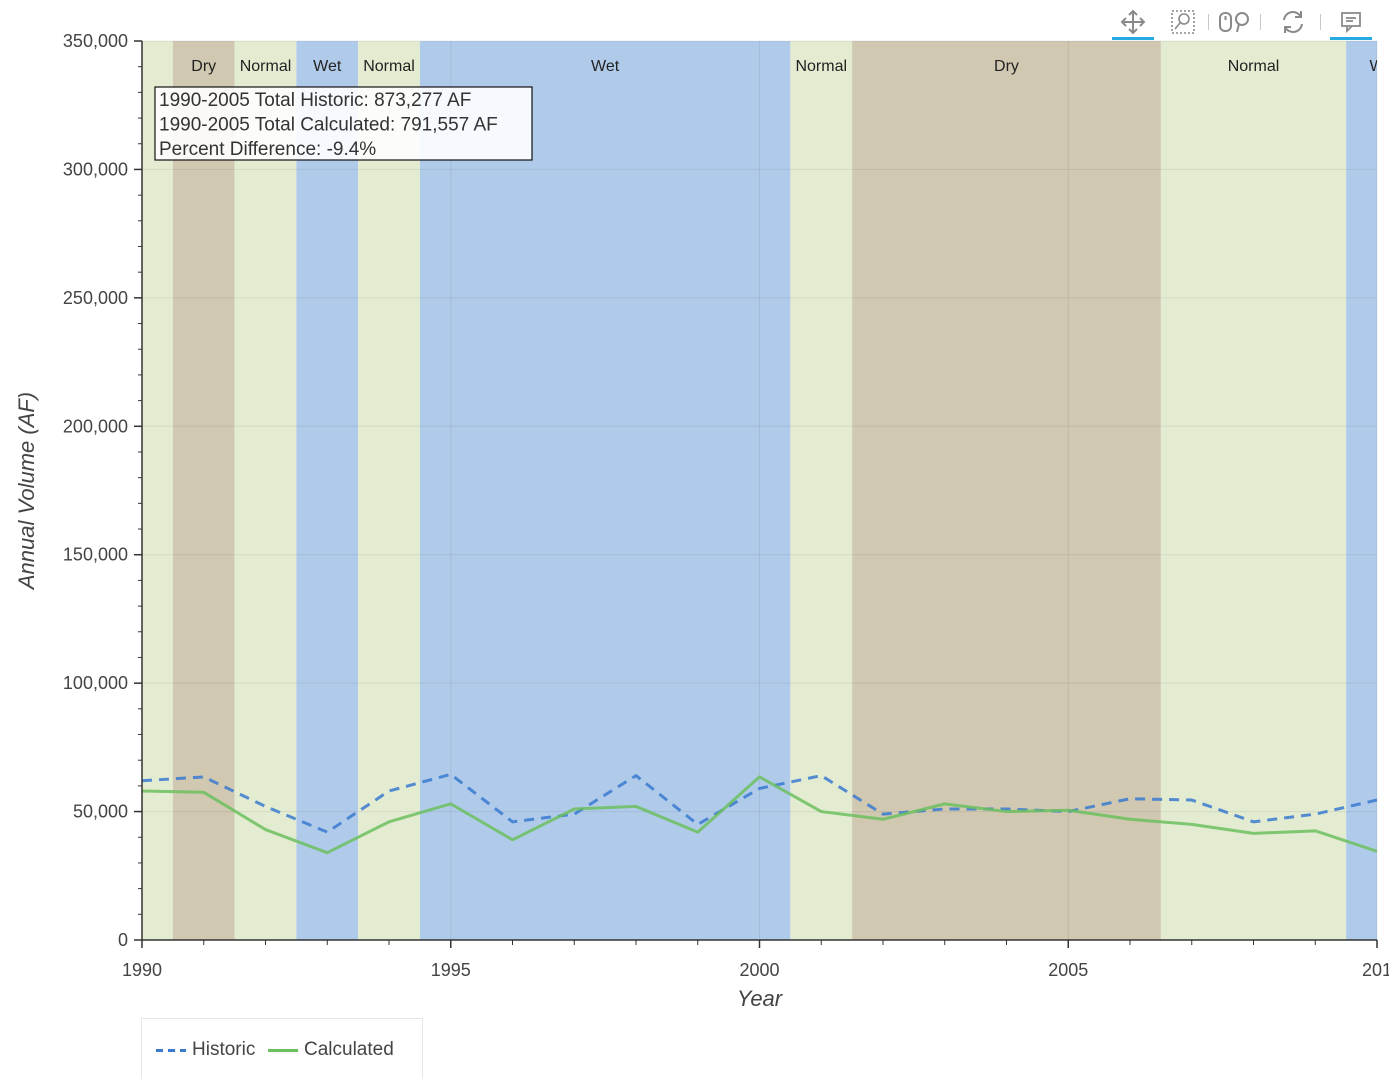 This screenshot has height=1079, width=1389. What do you see at coordinates (315, 100) in the screenshot?
I see `summary-line-1: 1990-2005 Total Historic: 873,277 AF` at bounding box center [315, 100].